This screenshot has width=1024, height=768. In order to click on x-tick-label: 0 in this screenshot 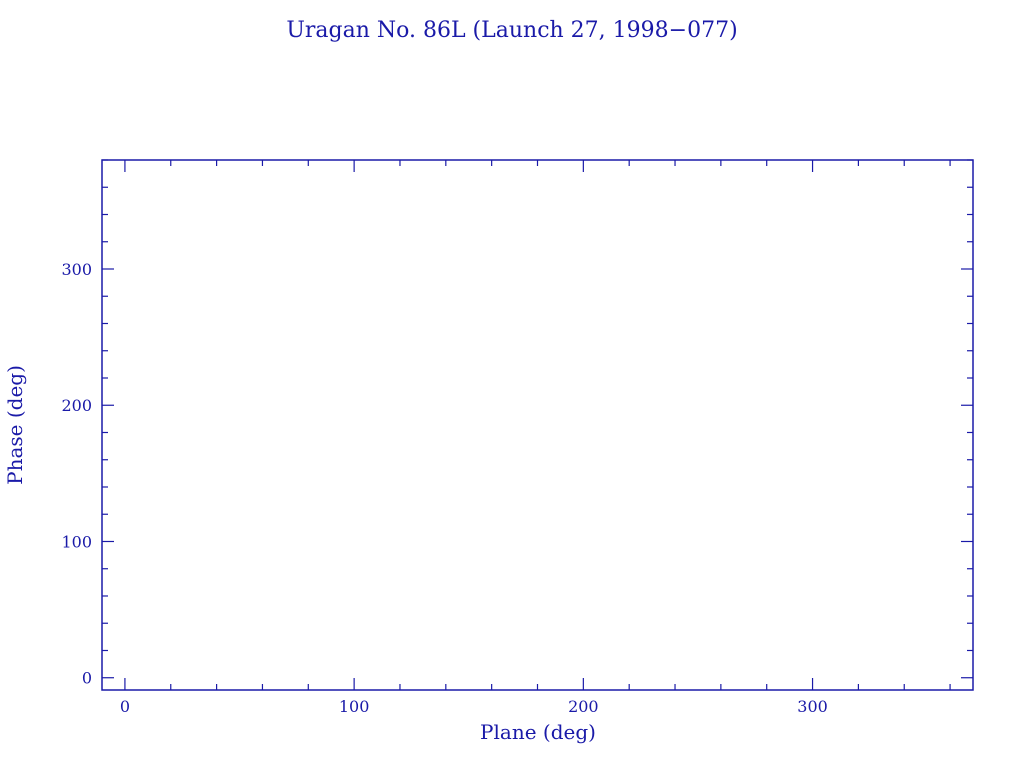, I will do `click(125, 706)`.